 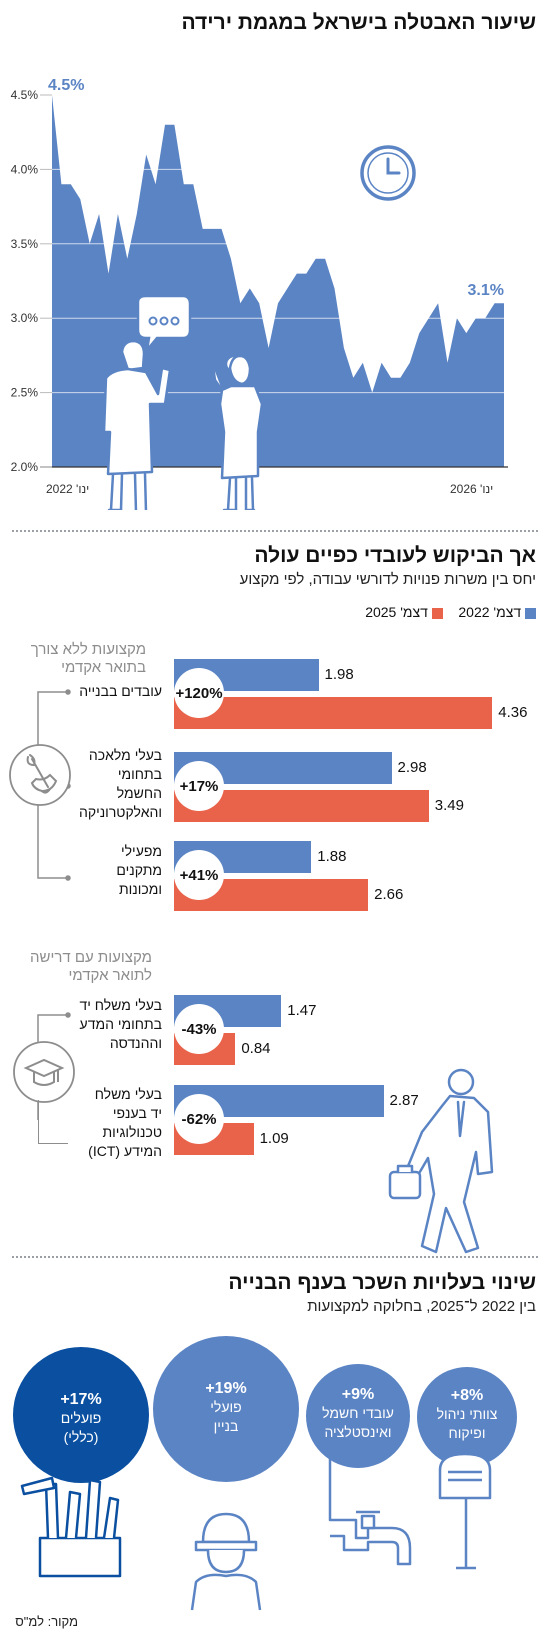 I want to click on value-label-2025-construction: 4.36, so click(x=513, y=712).